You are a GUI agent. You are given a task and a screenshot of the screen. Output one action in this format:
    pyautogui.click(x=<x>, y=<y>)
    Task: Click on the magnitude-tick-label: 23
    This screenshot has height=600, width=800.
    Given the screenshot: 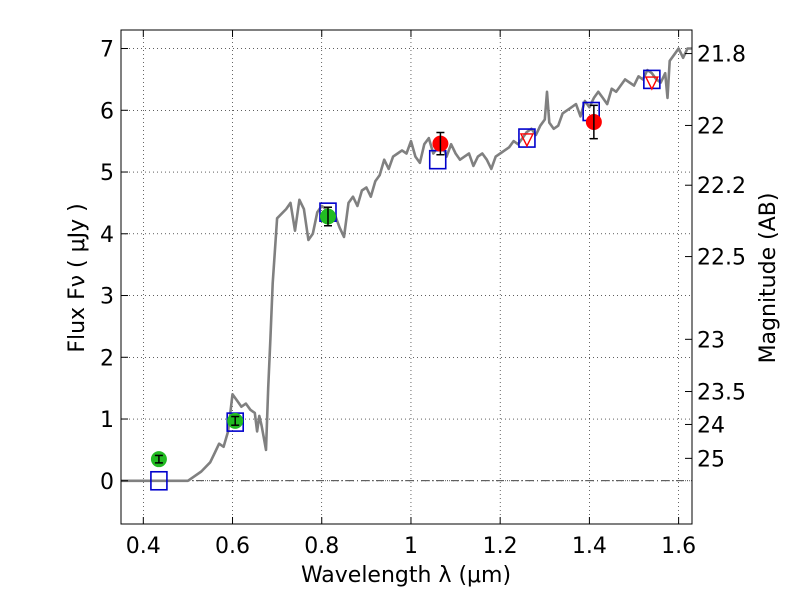 What is the action you would take?
    pyautogui.click(x=711, y=340)
    